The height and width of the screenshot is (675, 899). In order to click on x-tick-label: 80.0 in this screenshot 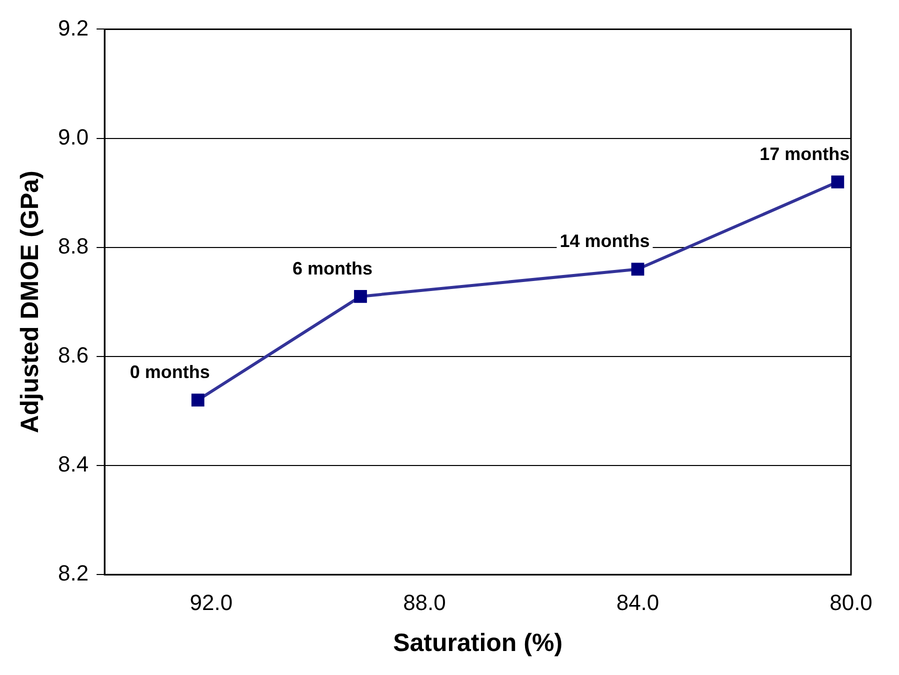, I will do `click(851, 602)`.